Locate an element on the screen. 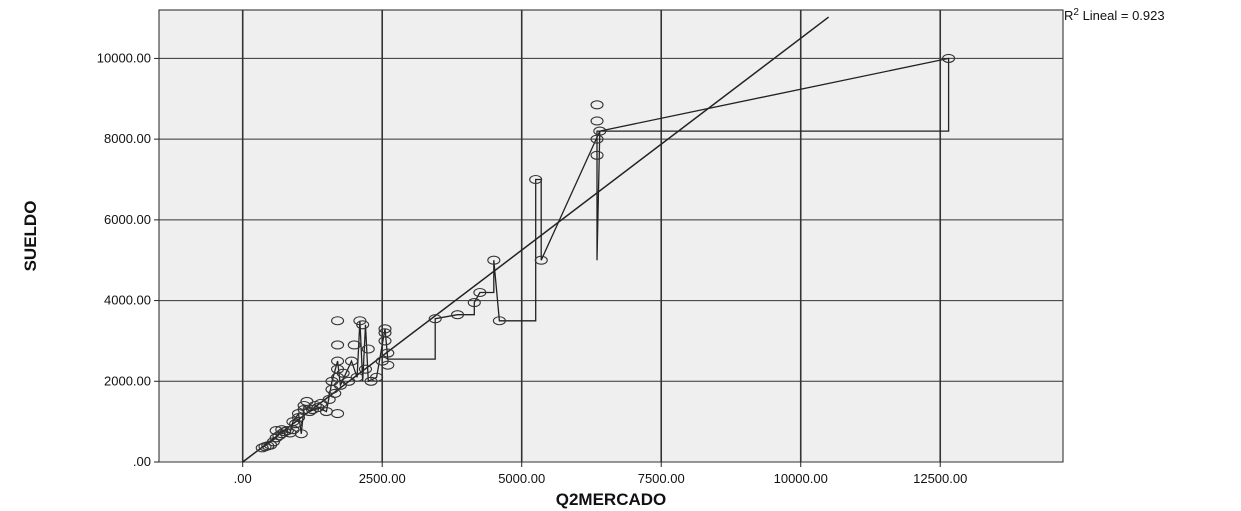 The height and width of the screenshot is (511, 1241). y-tick-label: 2000.00 is located at coordinates (127, 380).